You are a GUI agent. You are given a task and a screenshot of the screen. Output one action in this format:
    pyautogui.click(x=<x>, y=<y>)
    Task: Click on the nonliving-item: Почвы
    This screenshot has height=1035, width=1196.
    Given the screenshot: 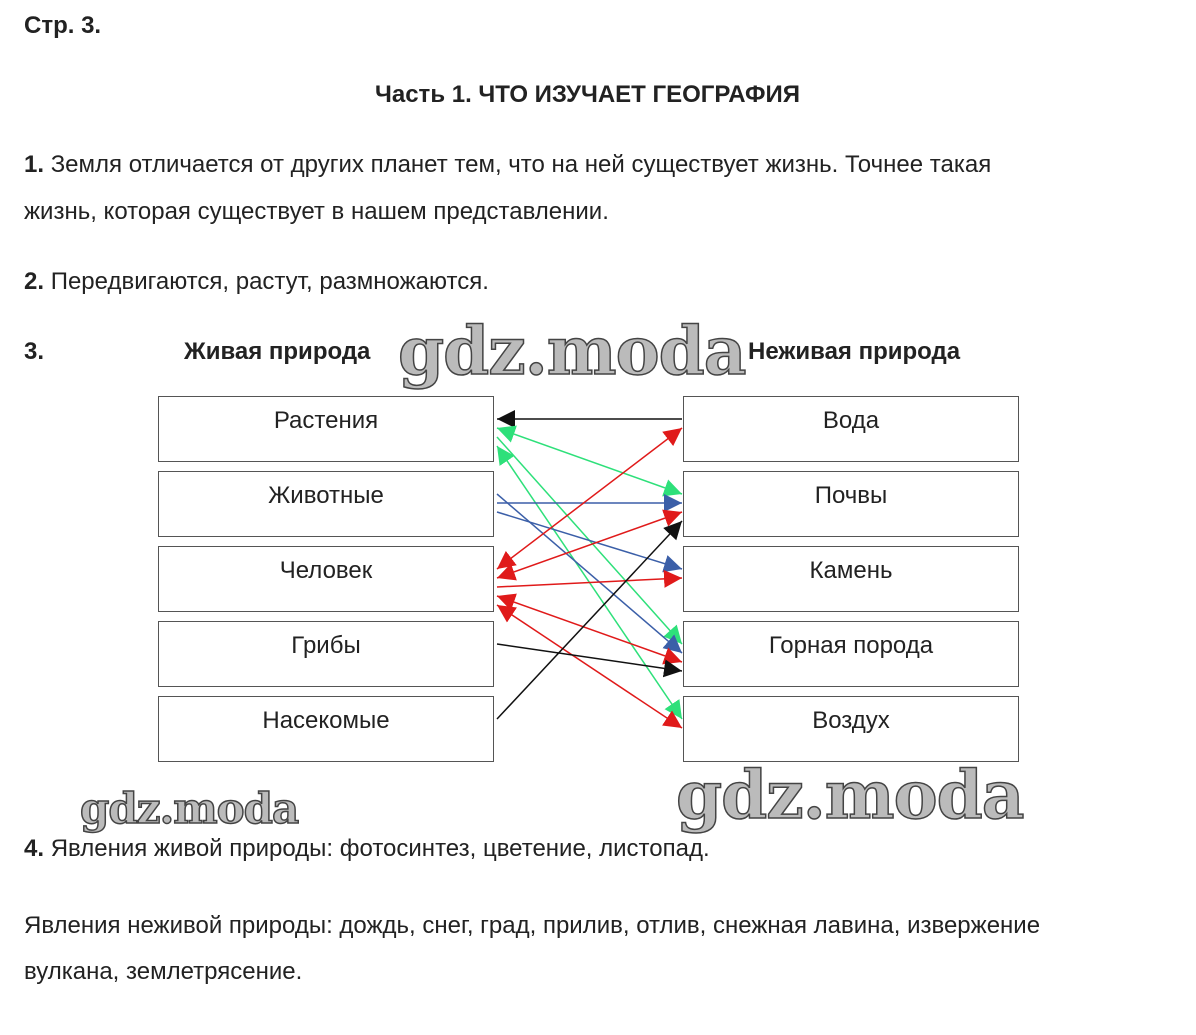 What is the action you would take?
    pyautogui.click(x=851, y=504)
    